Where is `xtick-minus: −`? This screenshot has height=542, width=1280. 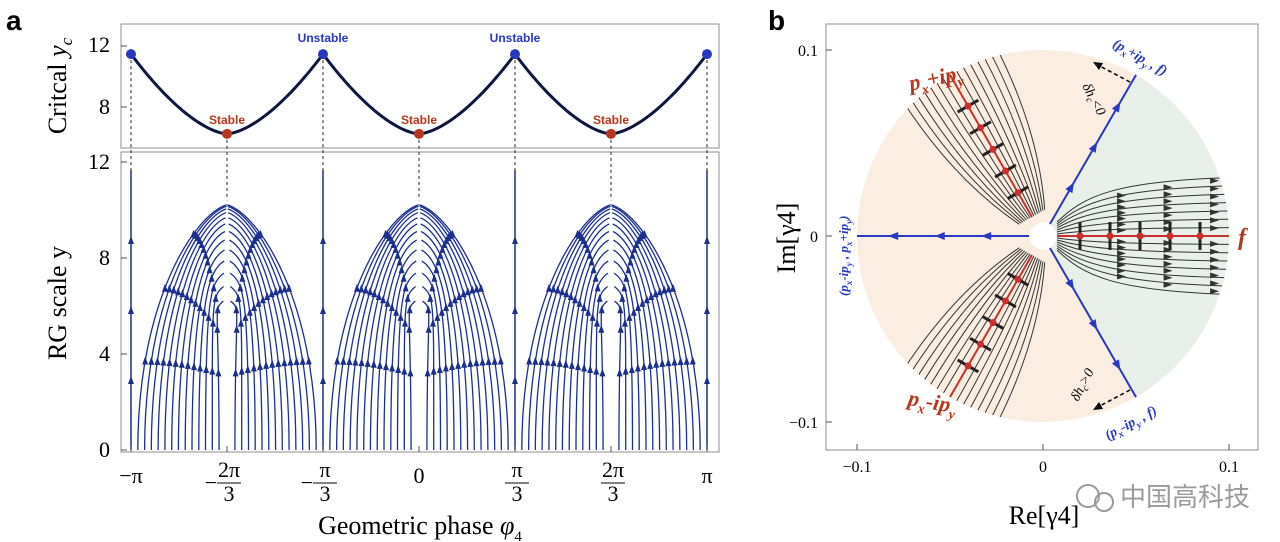
xtick-minus: − is located at coordinates (307, 482).